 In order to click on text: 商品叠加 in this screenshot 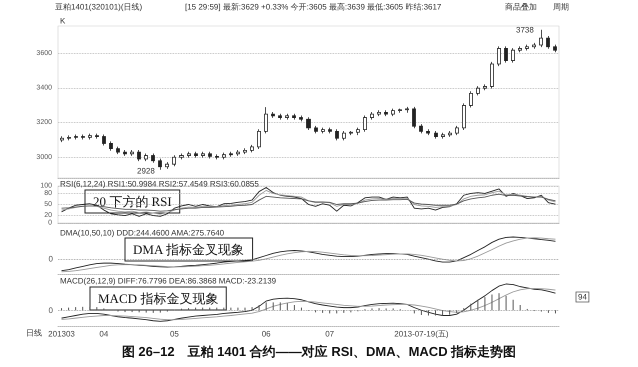, I will do `click(521, 7)`.